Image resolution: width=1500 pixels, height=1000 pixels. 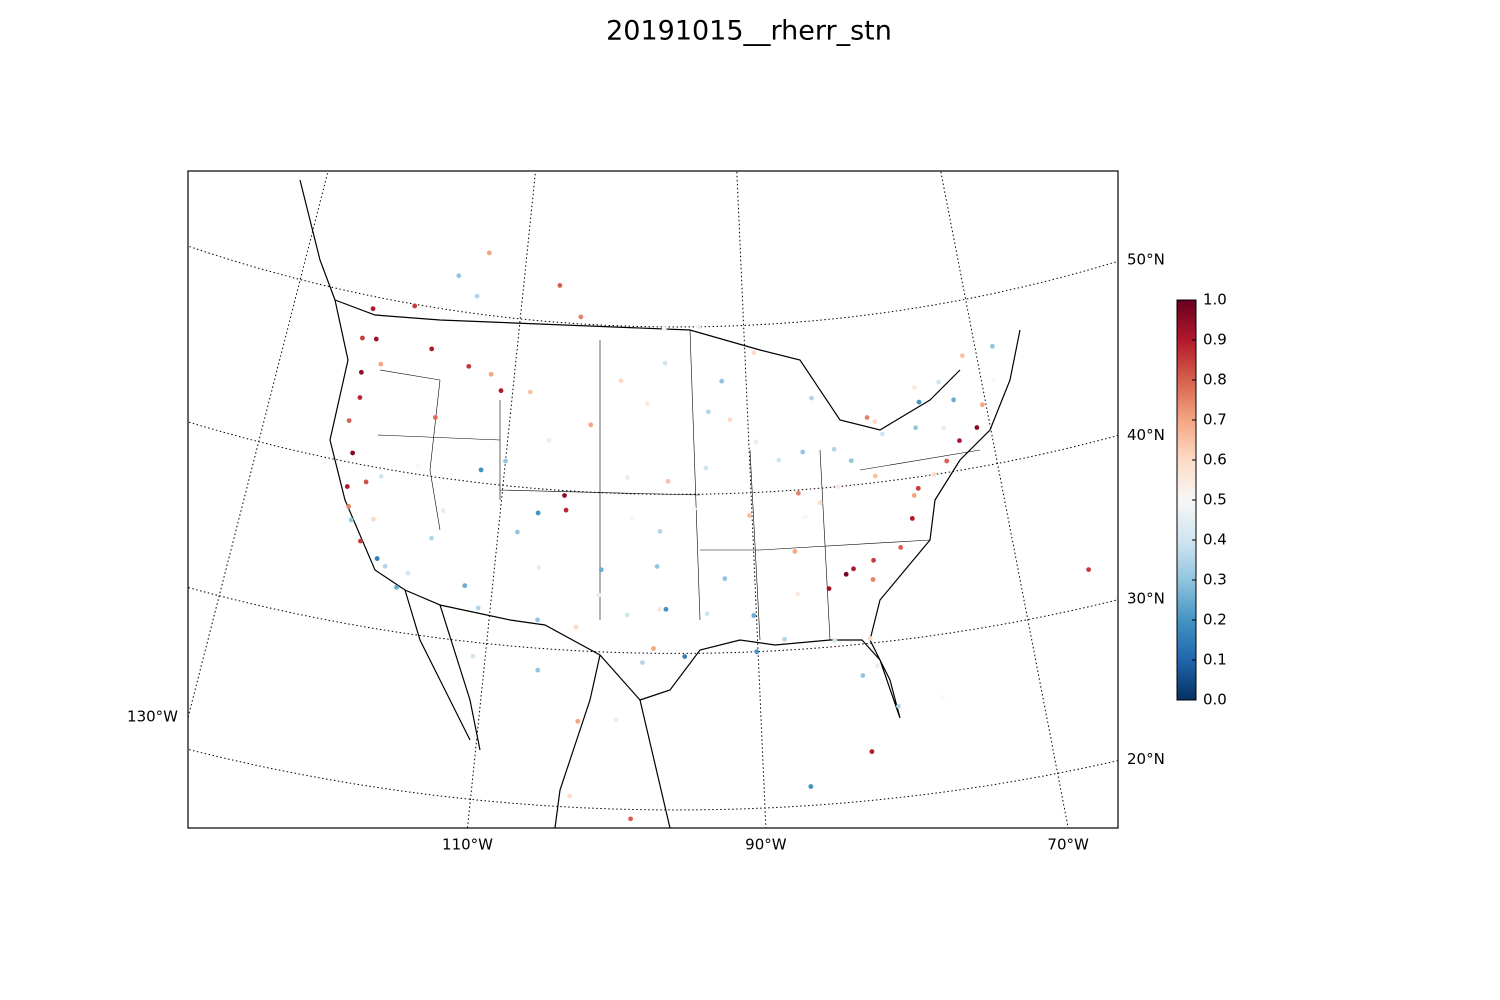 What do you see at coordinates (1146, 259) in the screenshot?
I see `latitude-label: 50°N` at bounding box center [1146, 259].